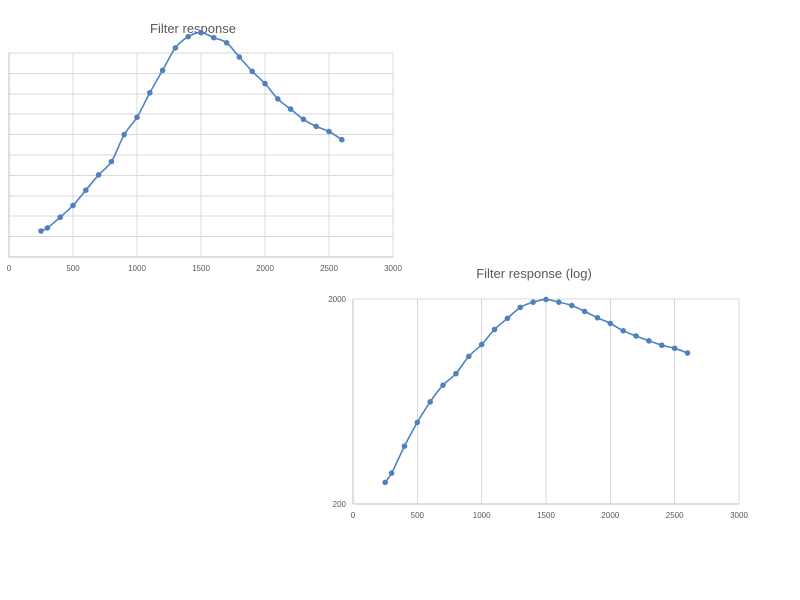 This screenshot has height=600, width=800. What do you see at coordinates (534, 273) in the screenshot?
I see `chart-title: Filter response (log)` at bounding box center [534, 273].